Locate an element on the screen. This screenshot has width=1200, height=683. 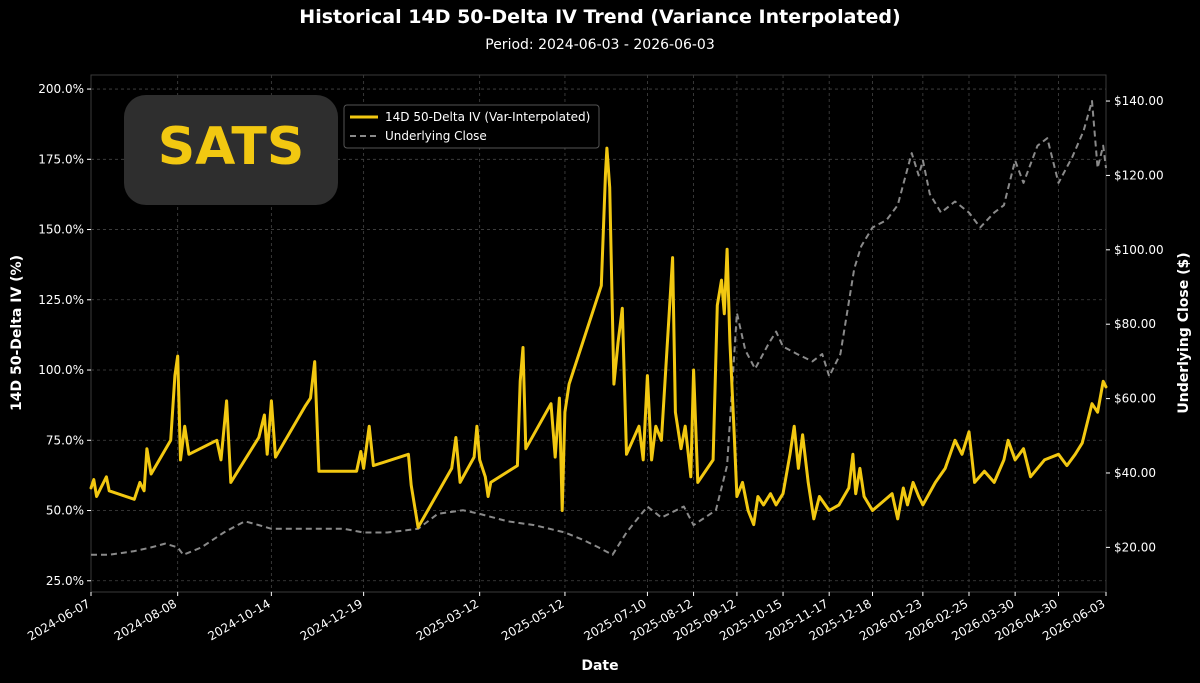
y-left-tick-label: 75.0% is located at coordinates (65, 440).